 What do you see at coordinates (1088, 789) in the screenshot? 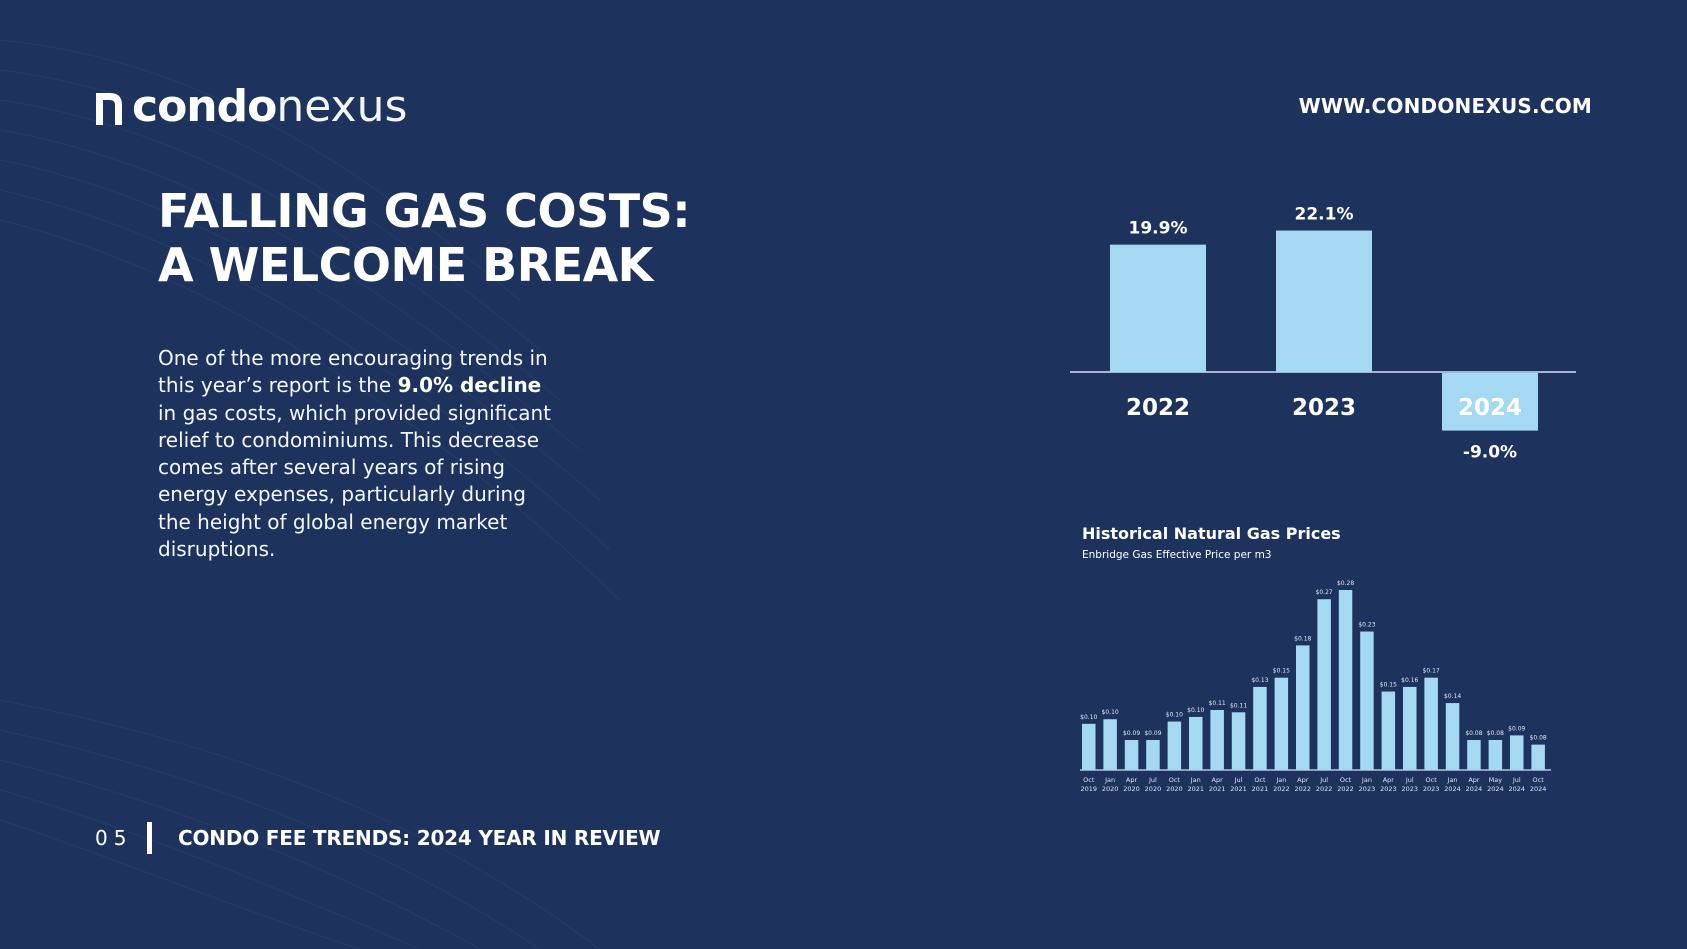
I see `tick-label-year: 2019` at bounding box center [1088, 789].